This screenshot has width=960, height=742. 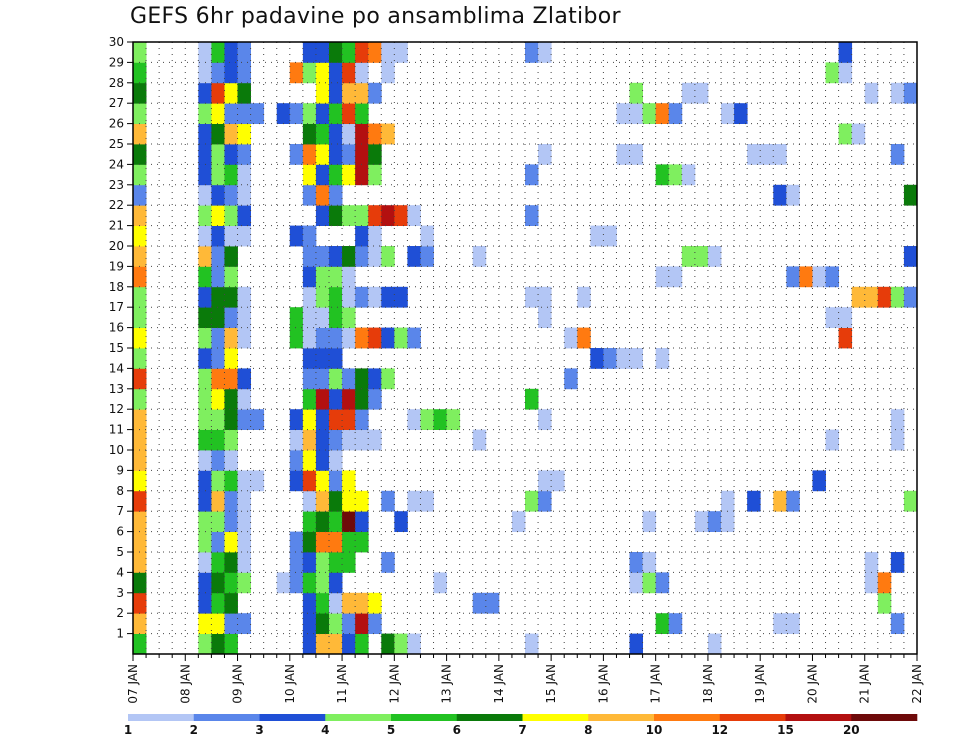 What do you see at coordinates (218, 521) in the screenshot?
I see `cell-m7-t7` at bounding box center [218, 521].